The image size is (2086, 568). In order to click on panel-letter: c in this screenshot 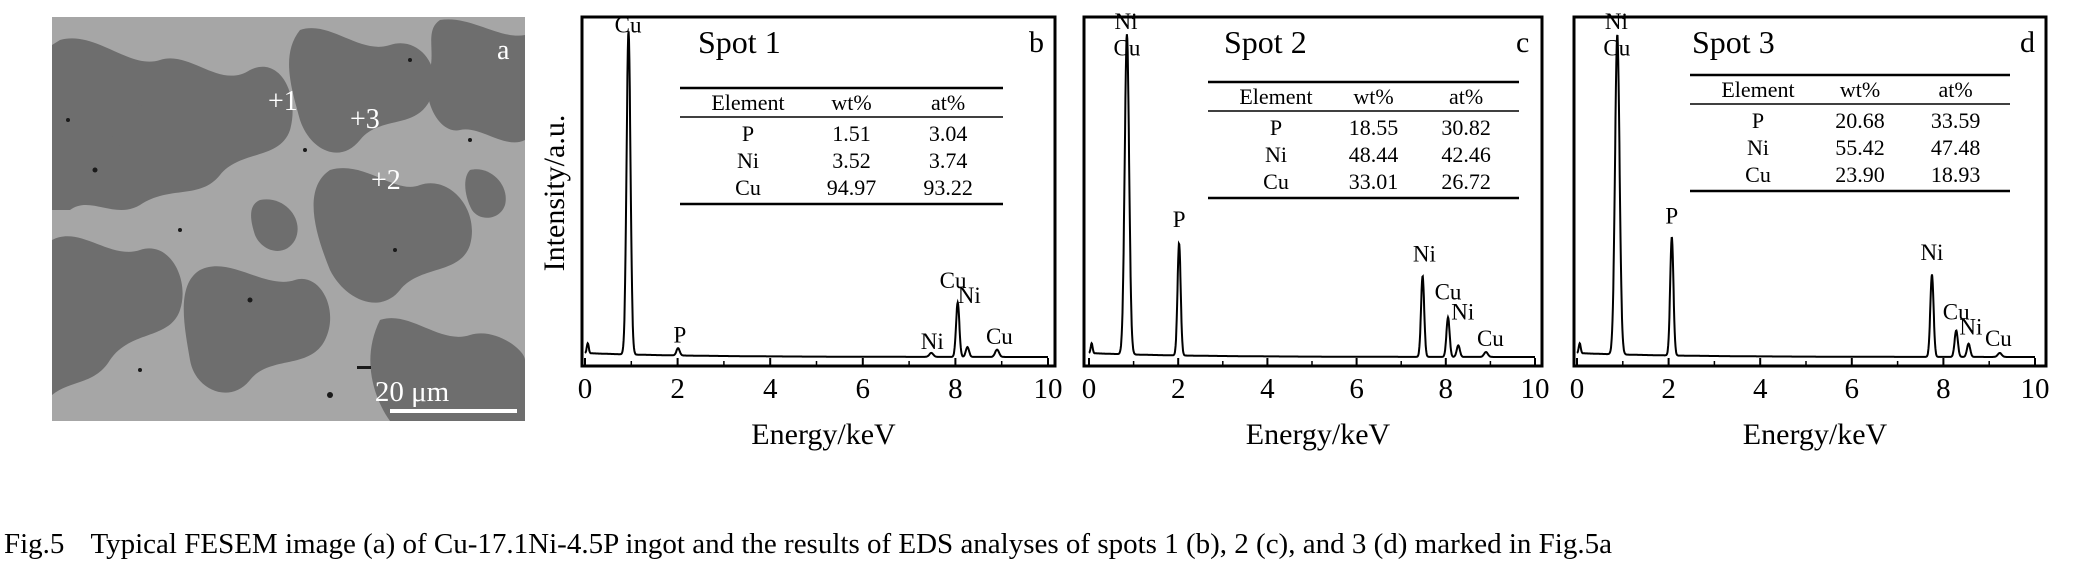, I will do `click(1522, 42)`.